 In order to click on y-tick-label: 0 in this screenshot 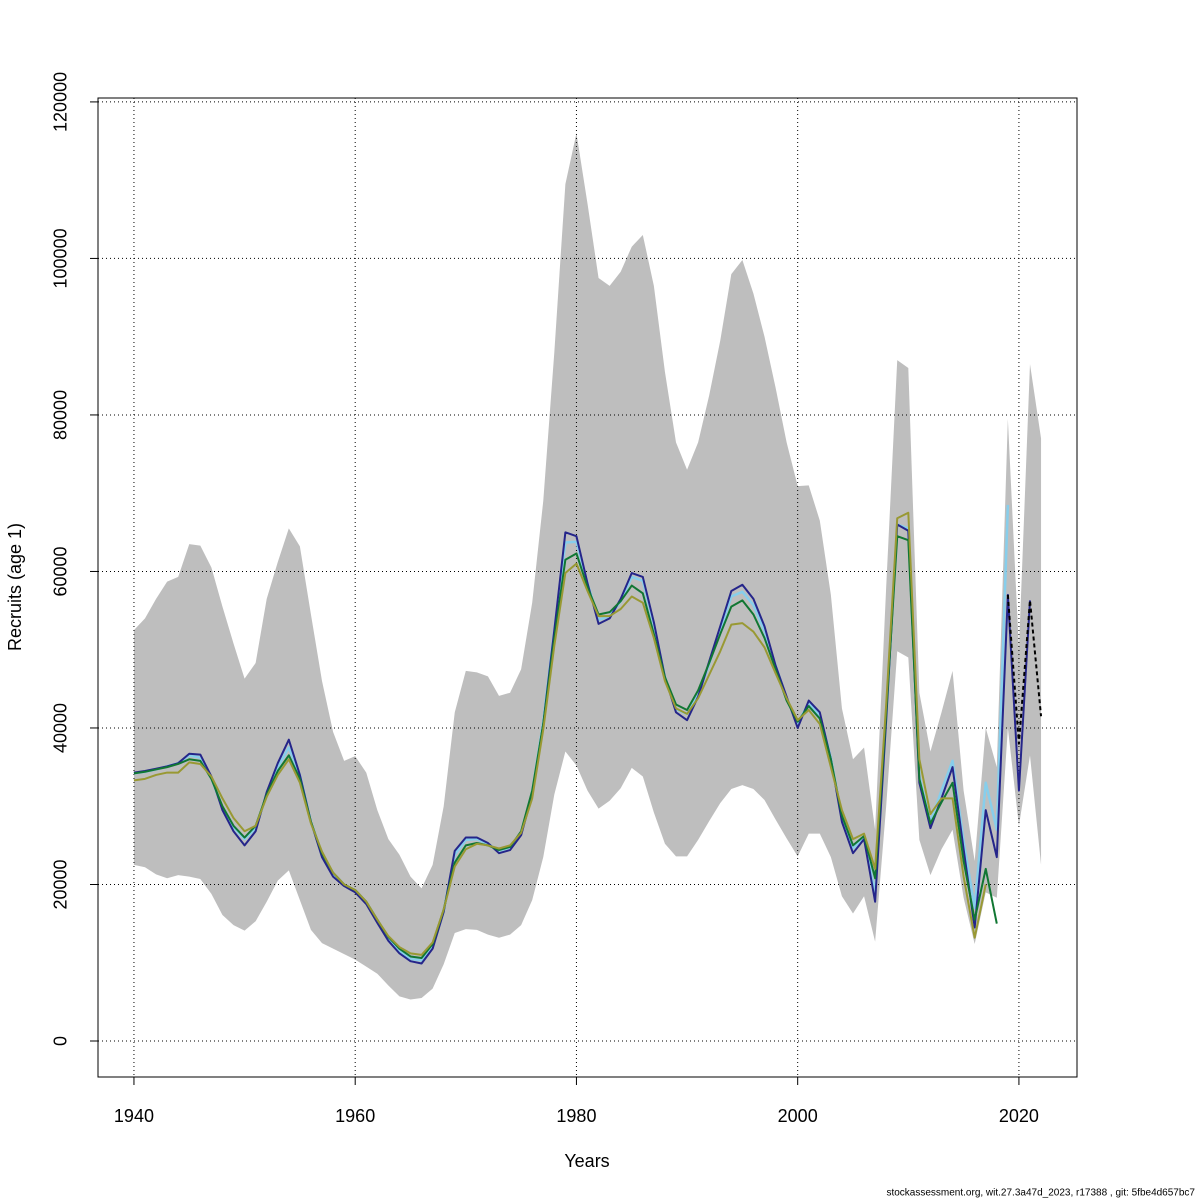, I will do `click(61, 1041)`.